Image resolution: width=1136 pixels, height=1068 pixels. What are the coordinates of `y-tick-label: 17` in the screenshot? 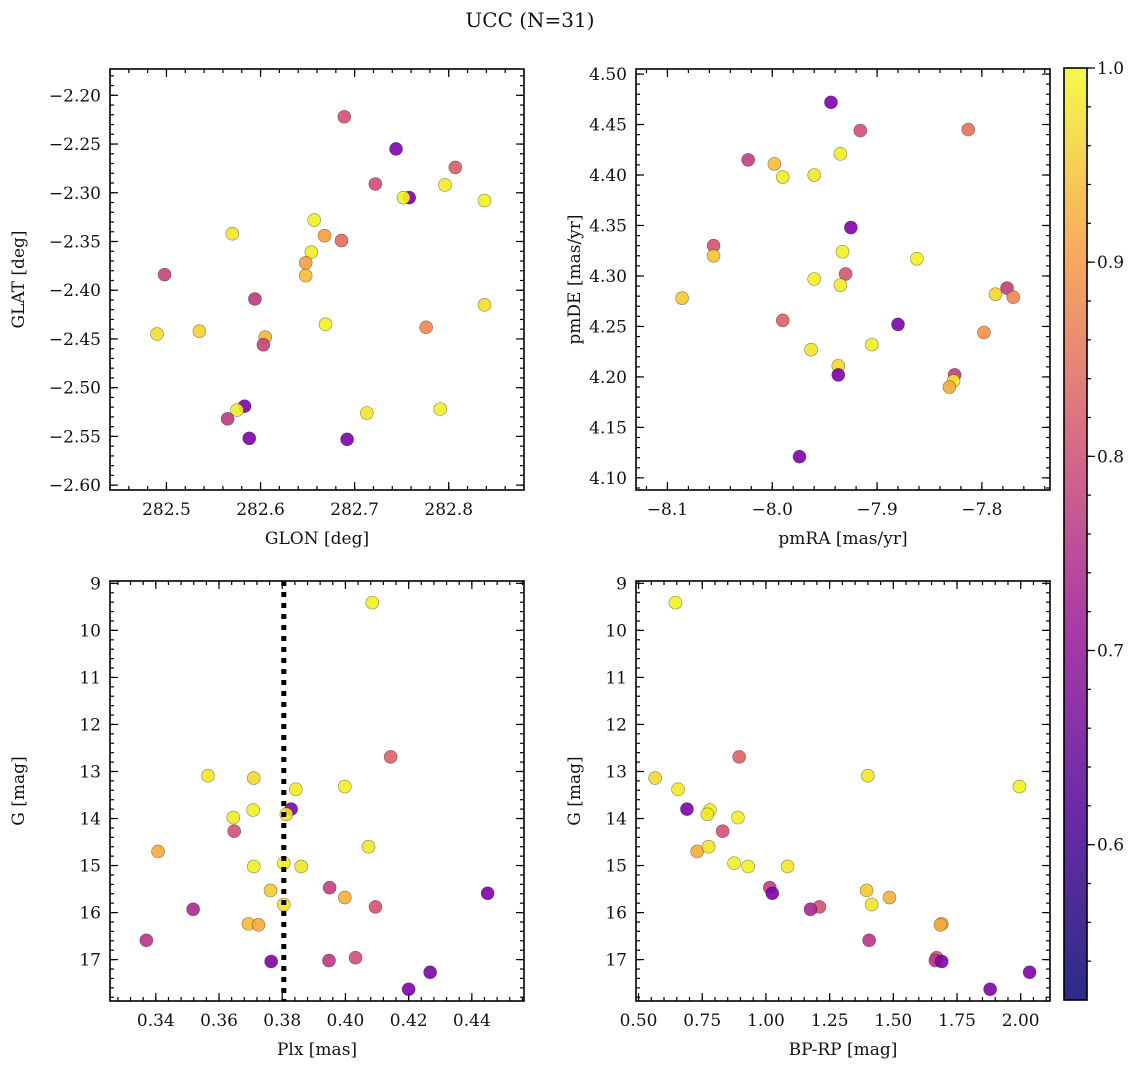 It's located at (616, 961).